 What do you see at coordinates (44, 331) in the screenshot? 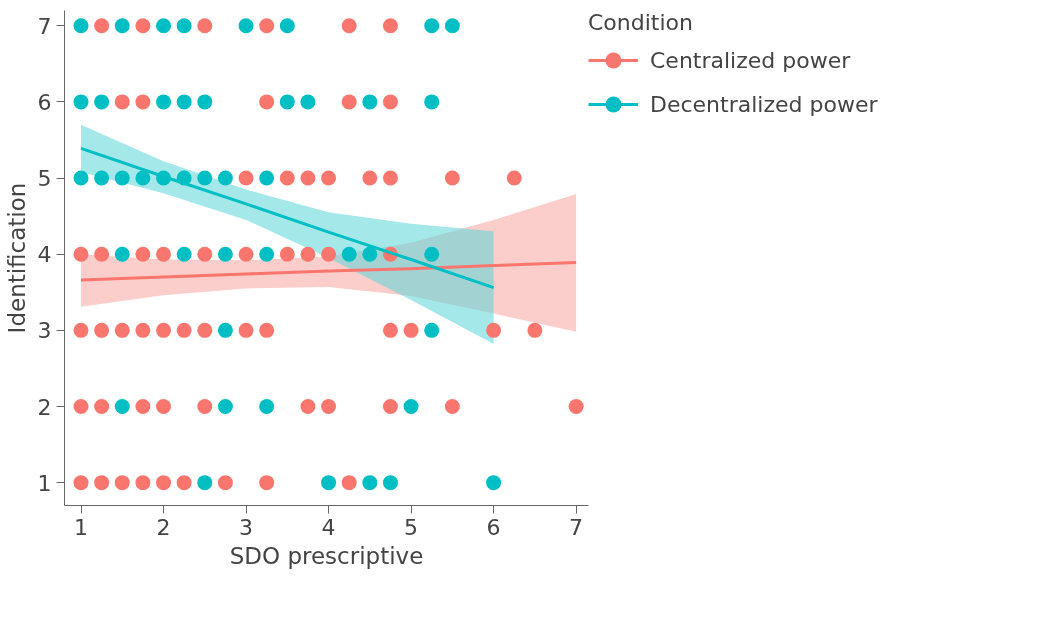
I see `y-tick-label: 3` at bounding box center [44, 331].